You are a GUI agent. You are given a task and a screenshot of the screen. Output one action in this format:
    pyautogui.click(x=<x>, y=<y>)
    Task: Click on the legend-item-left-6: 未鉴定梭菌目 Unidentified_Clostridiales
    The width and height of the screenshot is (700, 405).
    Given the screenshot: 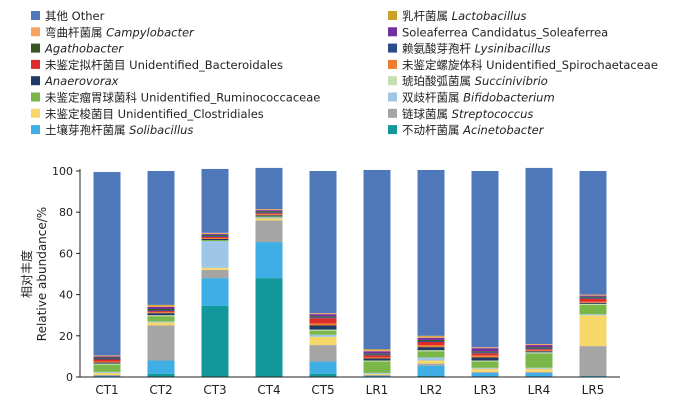 What is the action you would take?
    pyautogui.click(x=147, y=114)
    